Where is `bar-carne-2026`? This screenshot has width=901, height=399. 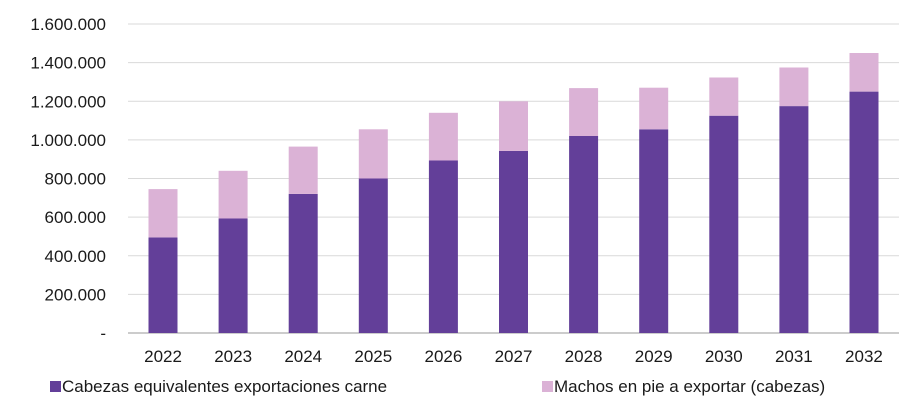
bar-carne-2026 is located at coordinates (443, 246).